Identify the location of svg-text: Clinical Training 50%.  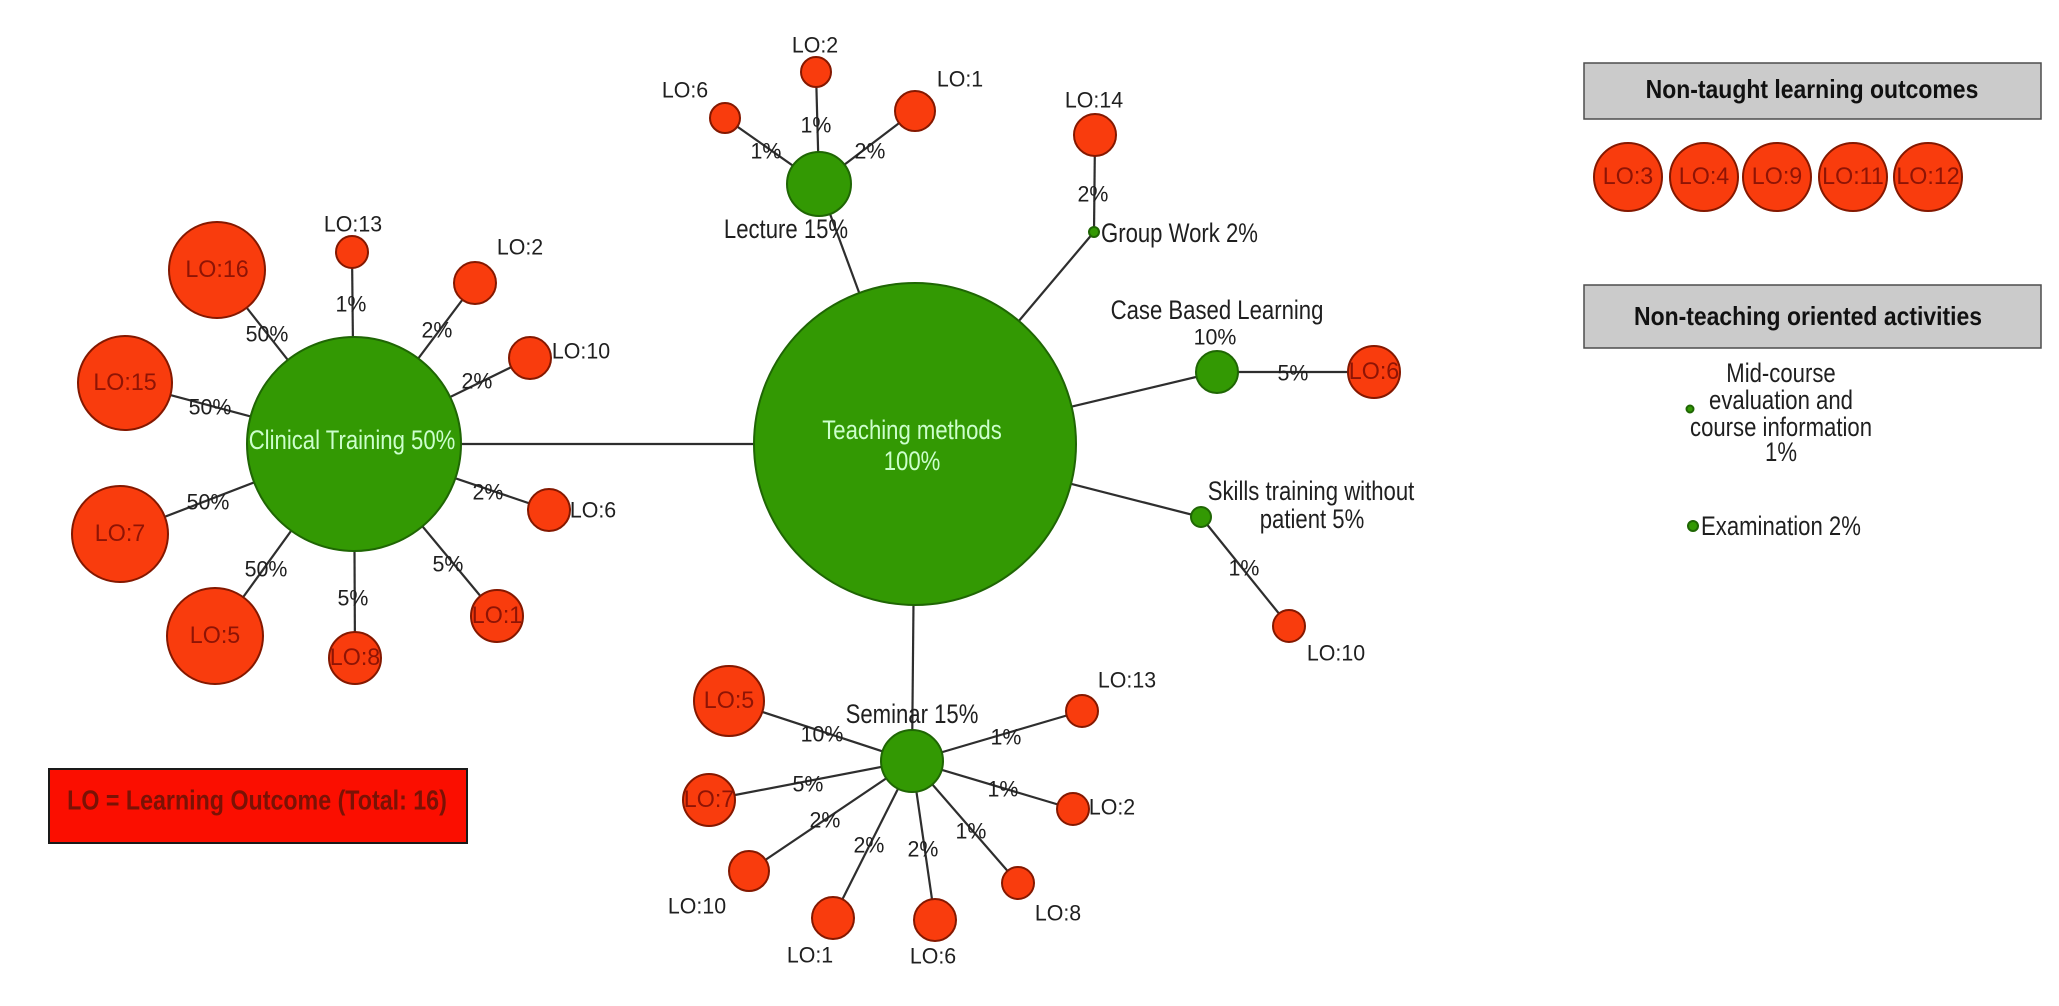
(352, 441).